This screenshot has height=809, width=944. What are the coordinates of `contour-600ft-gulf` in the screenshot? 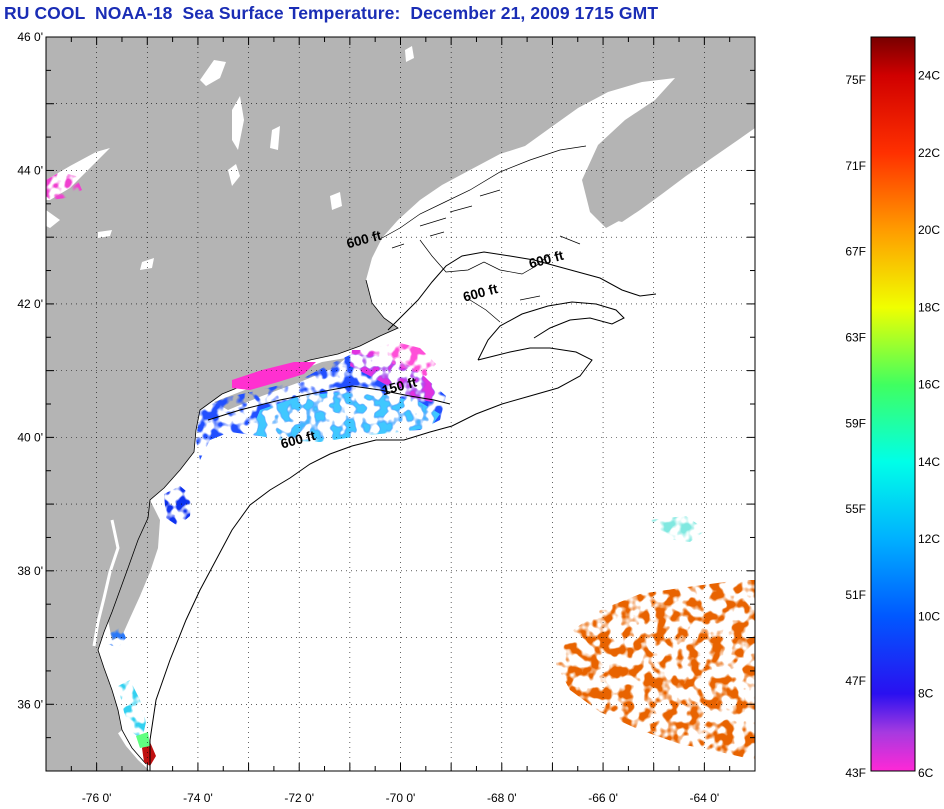 It's located at (522, 291).